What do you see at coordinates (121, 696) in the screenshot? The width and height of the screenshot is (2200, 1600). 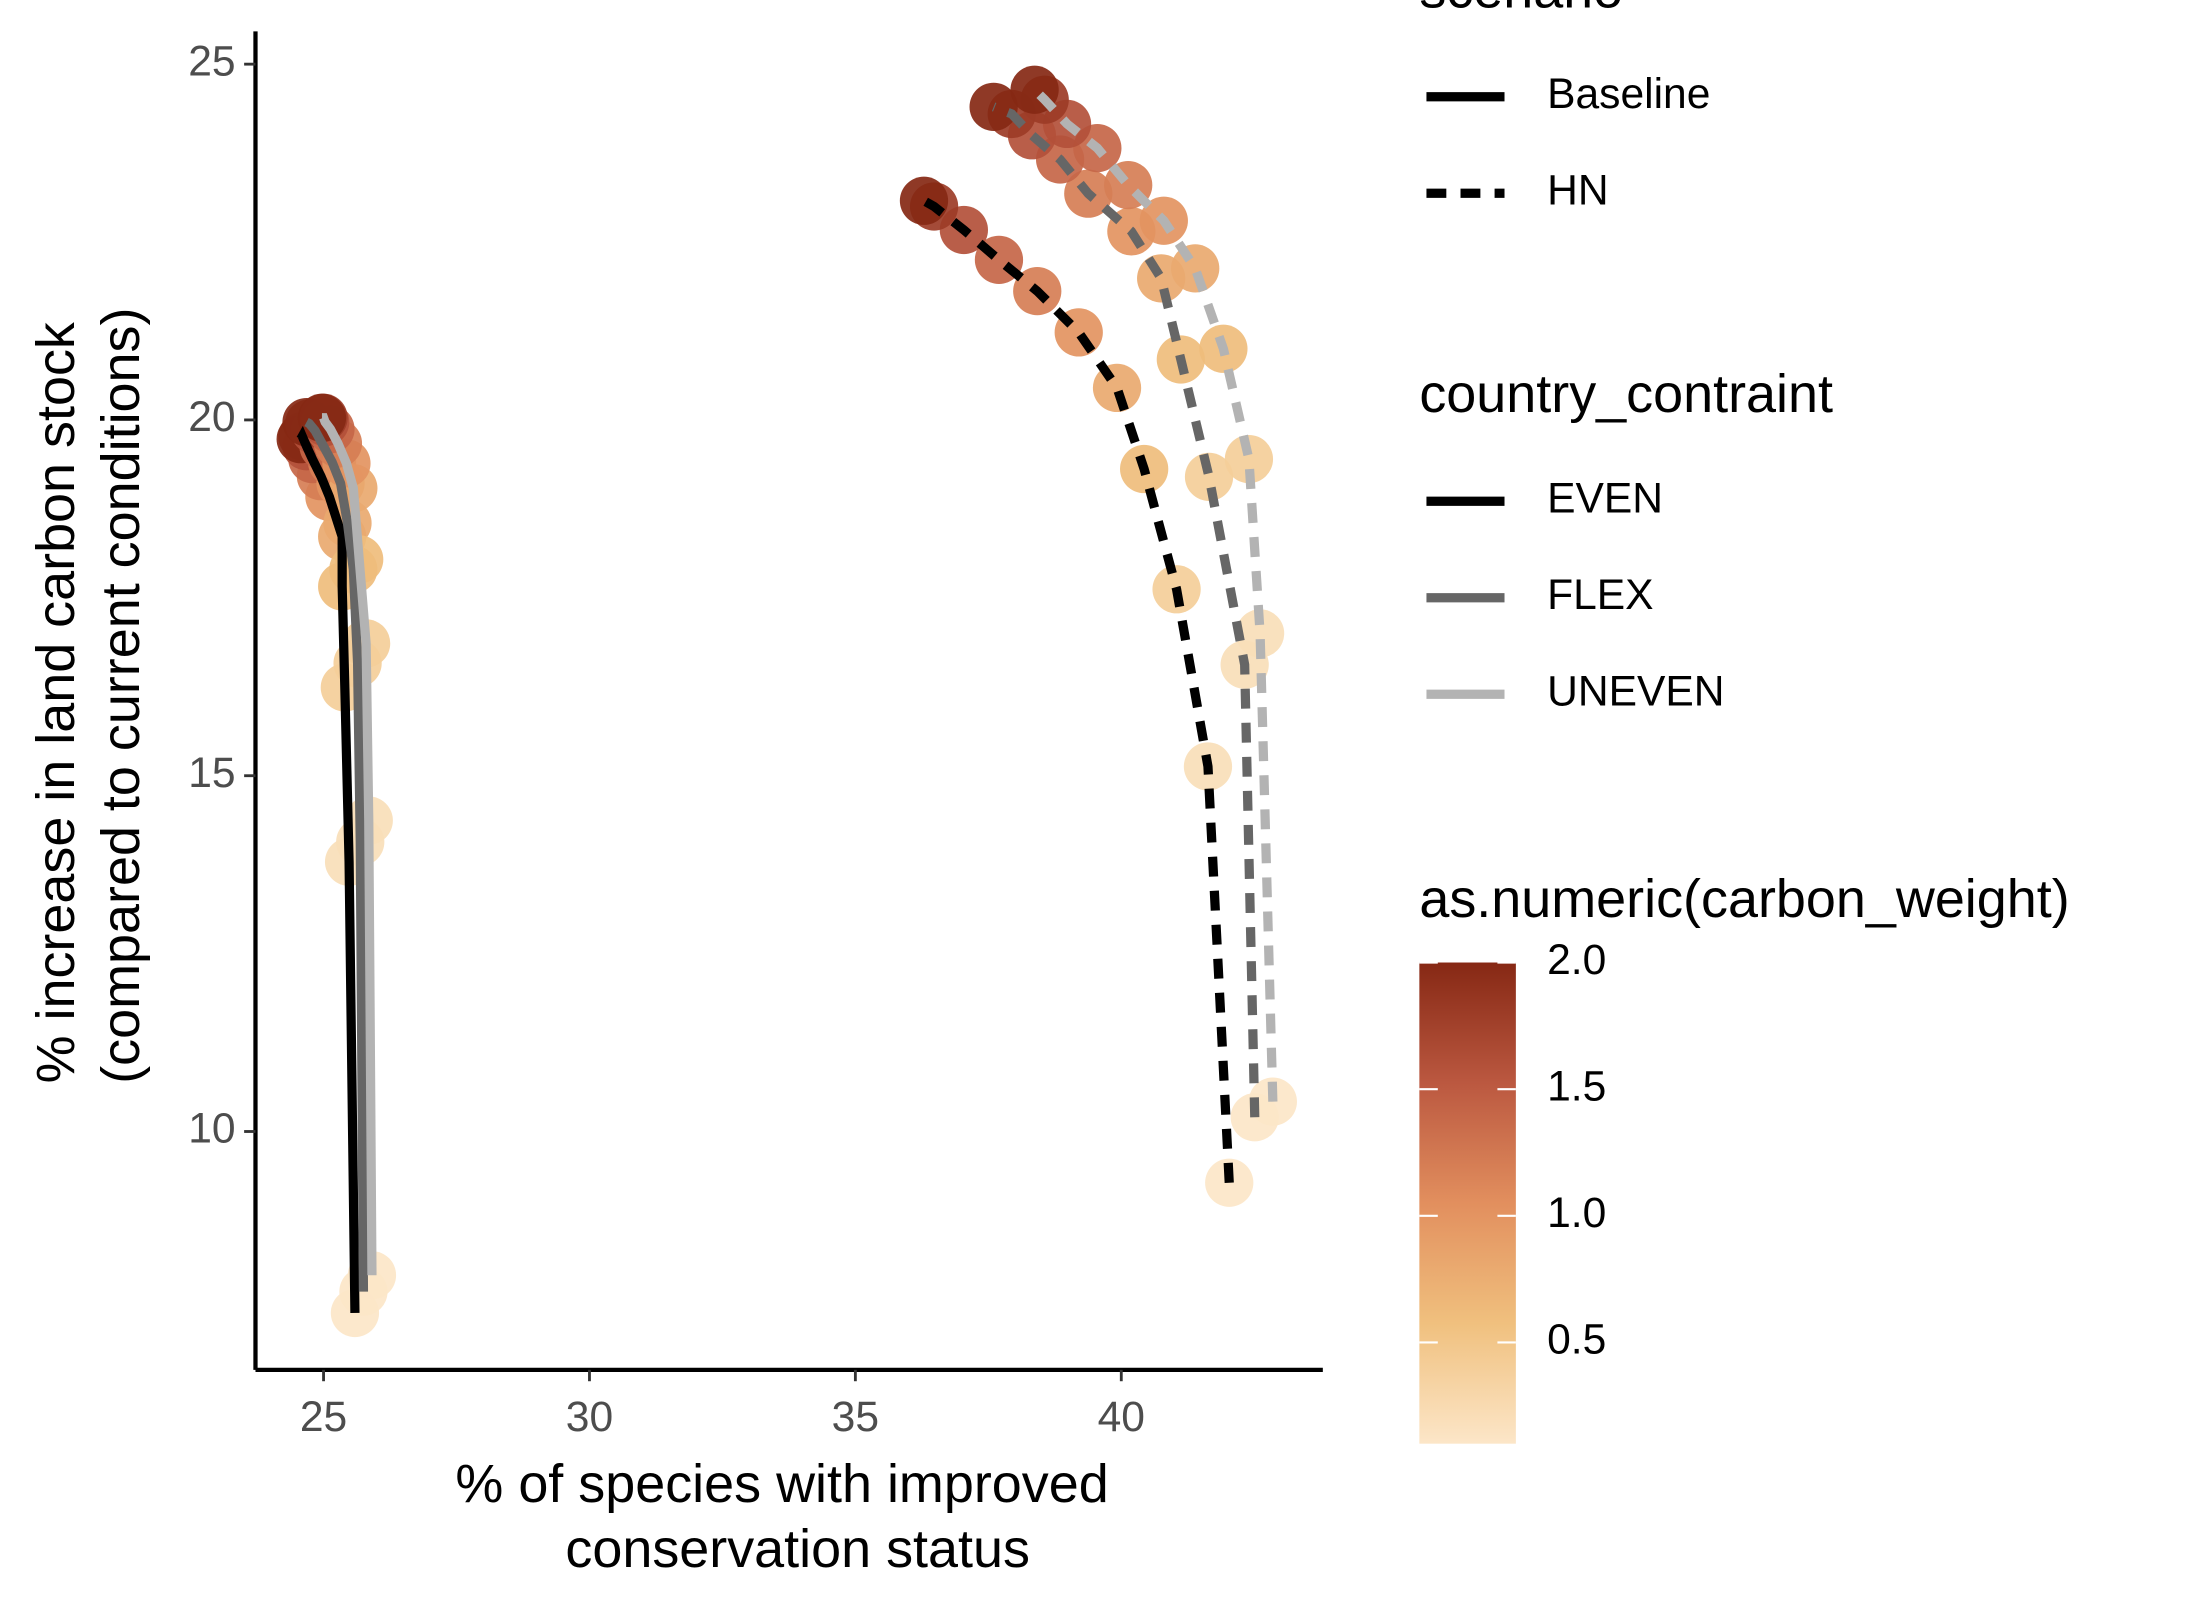 I see `y-axis-title: (compared to current conditions)` at bounding box center [121, 696].